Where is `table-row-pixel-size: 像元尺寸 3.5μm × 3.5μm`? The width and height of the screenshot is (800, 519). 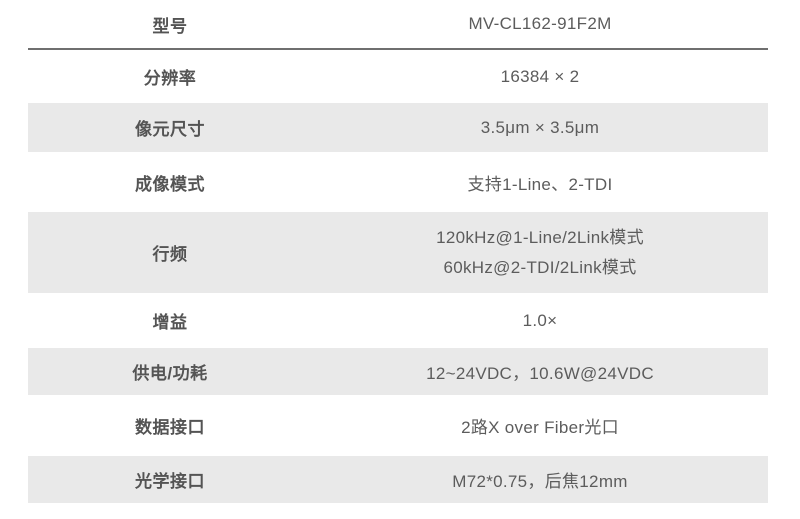 table-row-pixel-size: 像元尺寸 3.5μm × 3.5μm is located at coordinates (398, 127).